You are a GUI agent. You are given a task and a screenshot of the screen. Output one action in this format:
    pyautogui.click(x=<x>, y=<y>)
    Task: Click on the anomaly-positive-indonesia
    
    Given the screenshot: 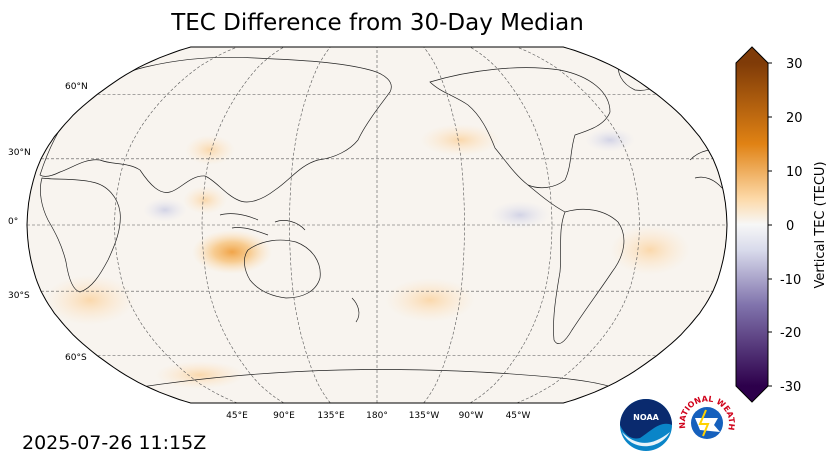 What is the action you would take?
    pyautogui.click(x=205, y=200)
    